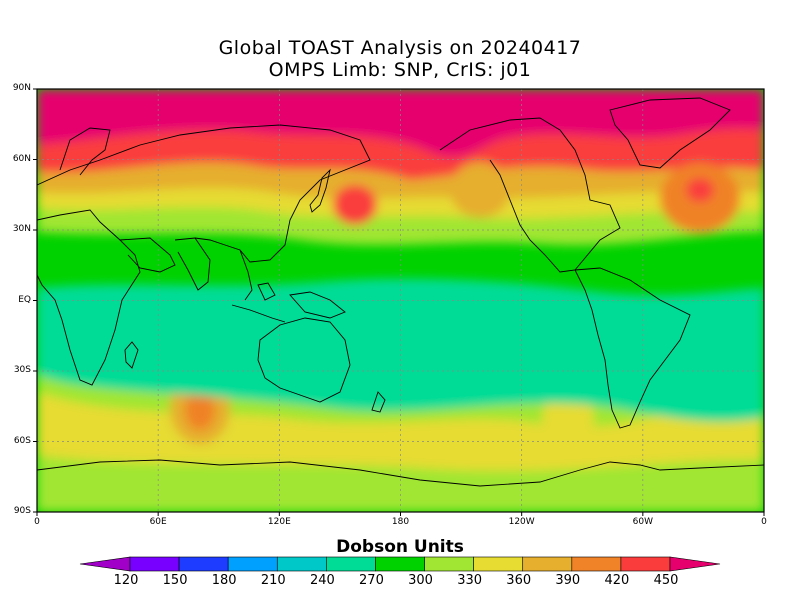 This screenshot has height=600, width=800. I want to click on lat-label: 30S, so click(22, 370).